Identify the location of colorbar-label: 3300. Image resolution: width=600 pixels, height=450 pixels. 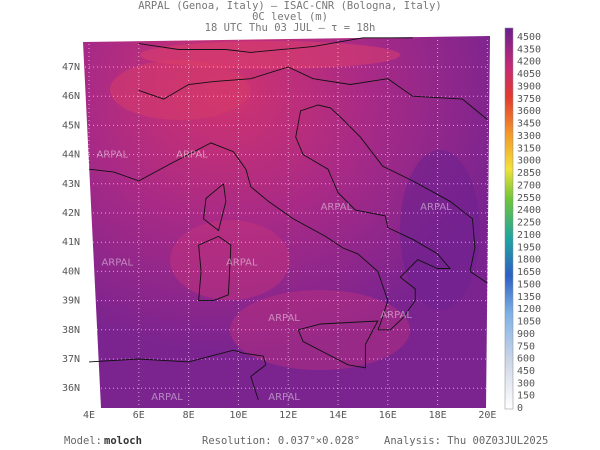
(529, 136).